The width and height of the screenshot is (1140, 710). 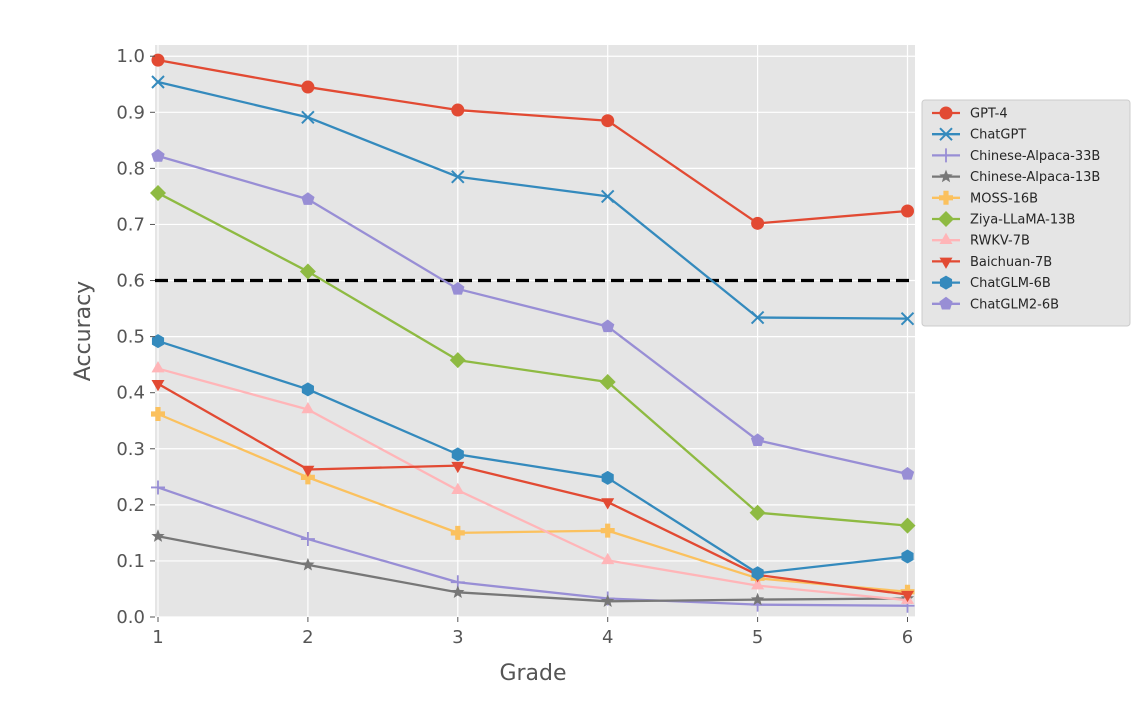 What do you see at coordinates (83, 331) in the screenshot?
I see `y-axis-label: Accuracy` at bounding box center [83, 331].